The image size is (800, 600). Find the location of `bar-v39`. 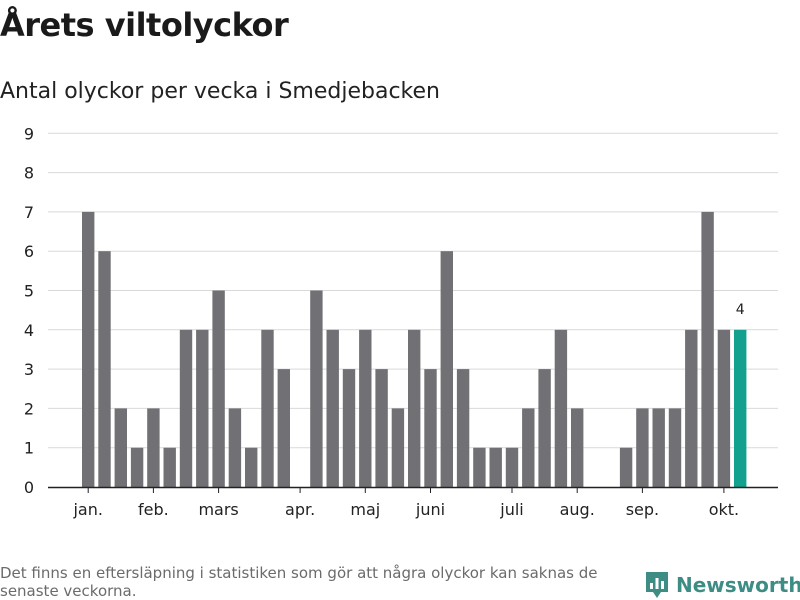

bar-v39 is located at coordinates (707, 349).